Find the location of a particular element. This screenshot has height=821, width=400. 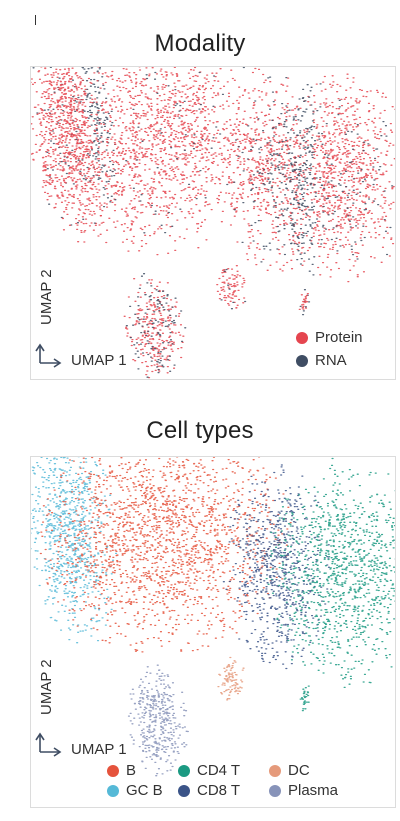

legend-swatch-protein is located at coordinates (302, 337).